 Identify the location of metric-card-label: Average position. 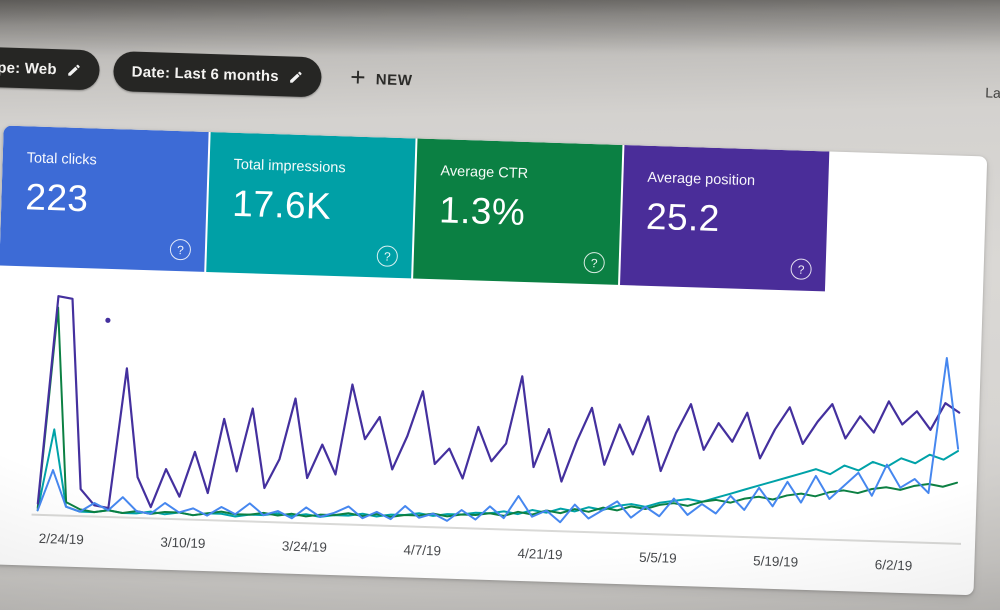
(701, 179).